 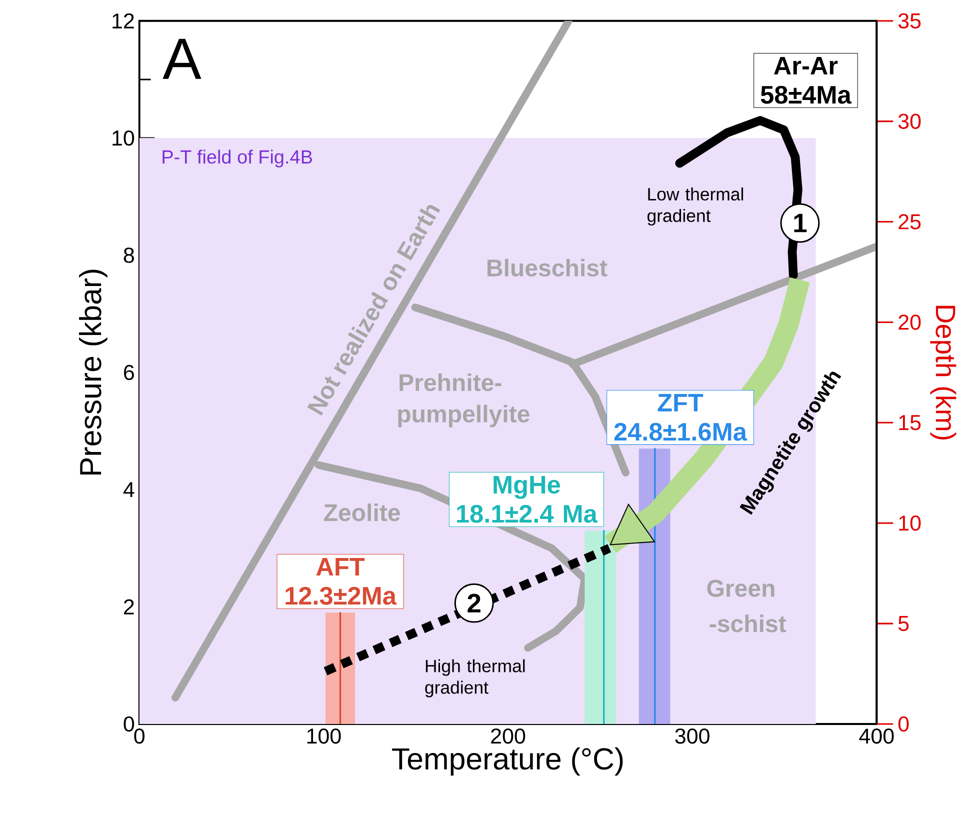 What do you see at coordinates (527, 499) in the screenshot?
I see `series-label: MgHe 18.1±2.4 Ma` at bounding box center [527, 499].